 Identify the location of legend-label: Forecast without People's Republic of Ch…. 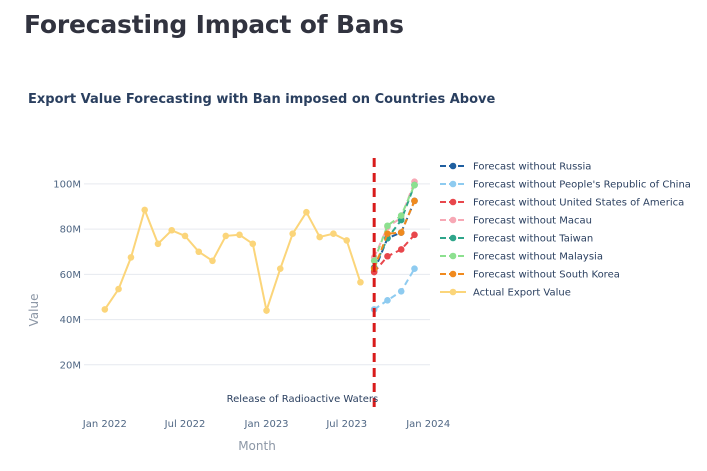
(582, 185).